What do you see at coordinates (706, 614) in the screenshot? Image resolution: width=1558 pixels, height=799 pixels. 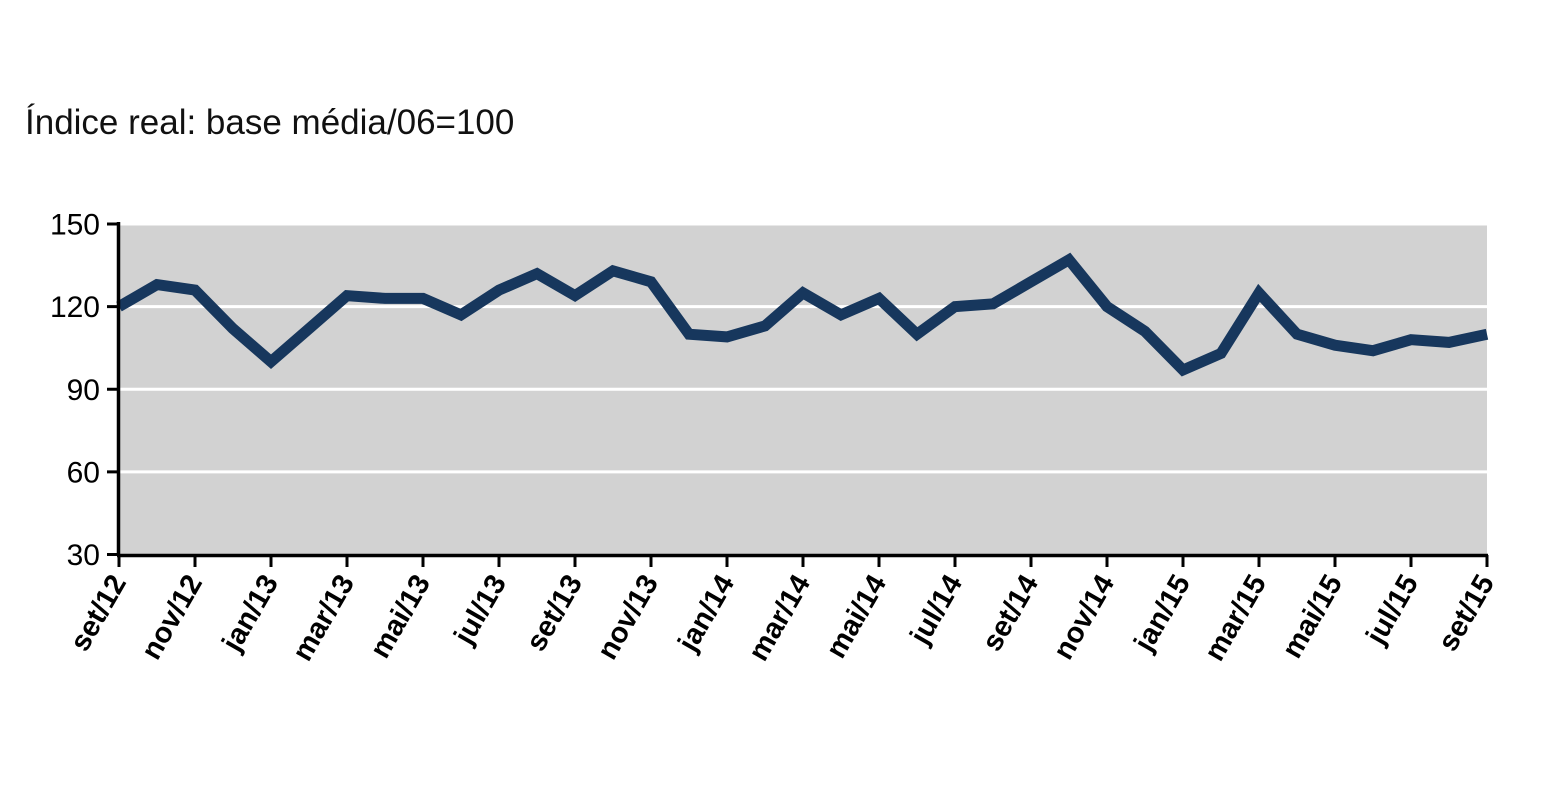 I see `x-tick-label-jan-14: jan/14` at bounding box center [706, 614].